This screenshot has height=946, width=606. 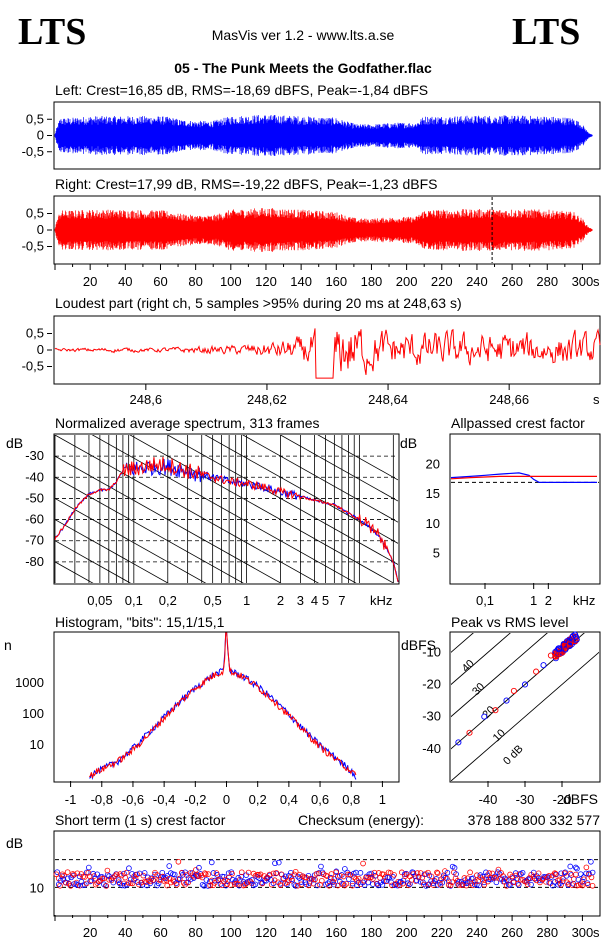 What do you see at coordinates (408, 443) in the screenshot?
I see `allpass-y-unit: dB` at bounding box center [408, 443].